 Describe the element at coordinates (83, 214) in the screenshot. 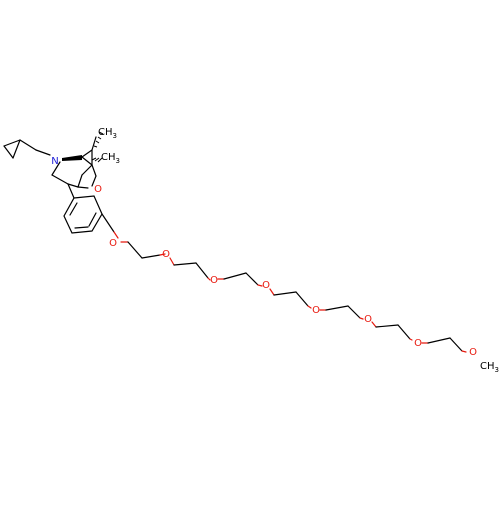

I see `benzene-ring` at that location.